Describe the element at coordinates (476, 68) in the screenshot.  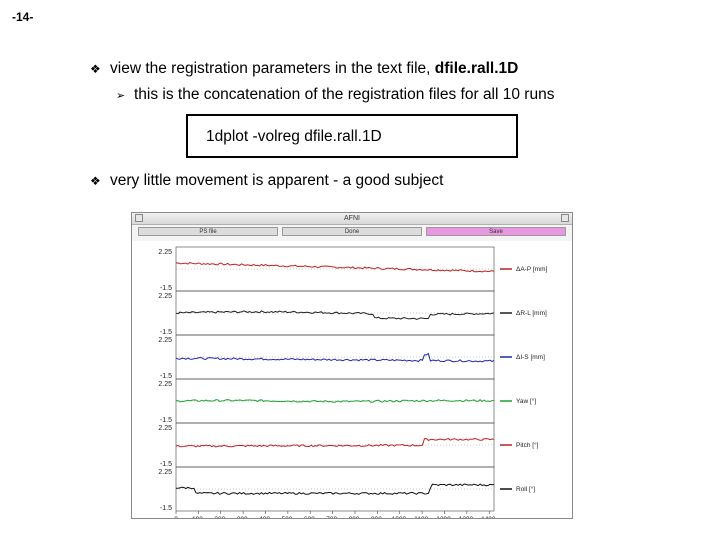
I see `filename-text: dfile.rall.1D` at that location.